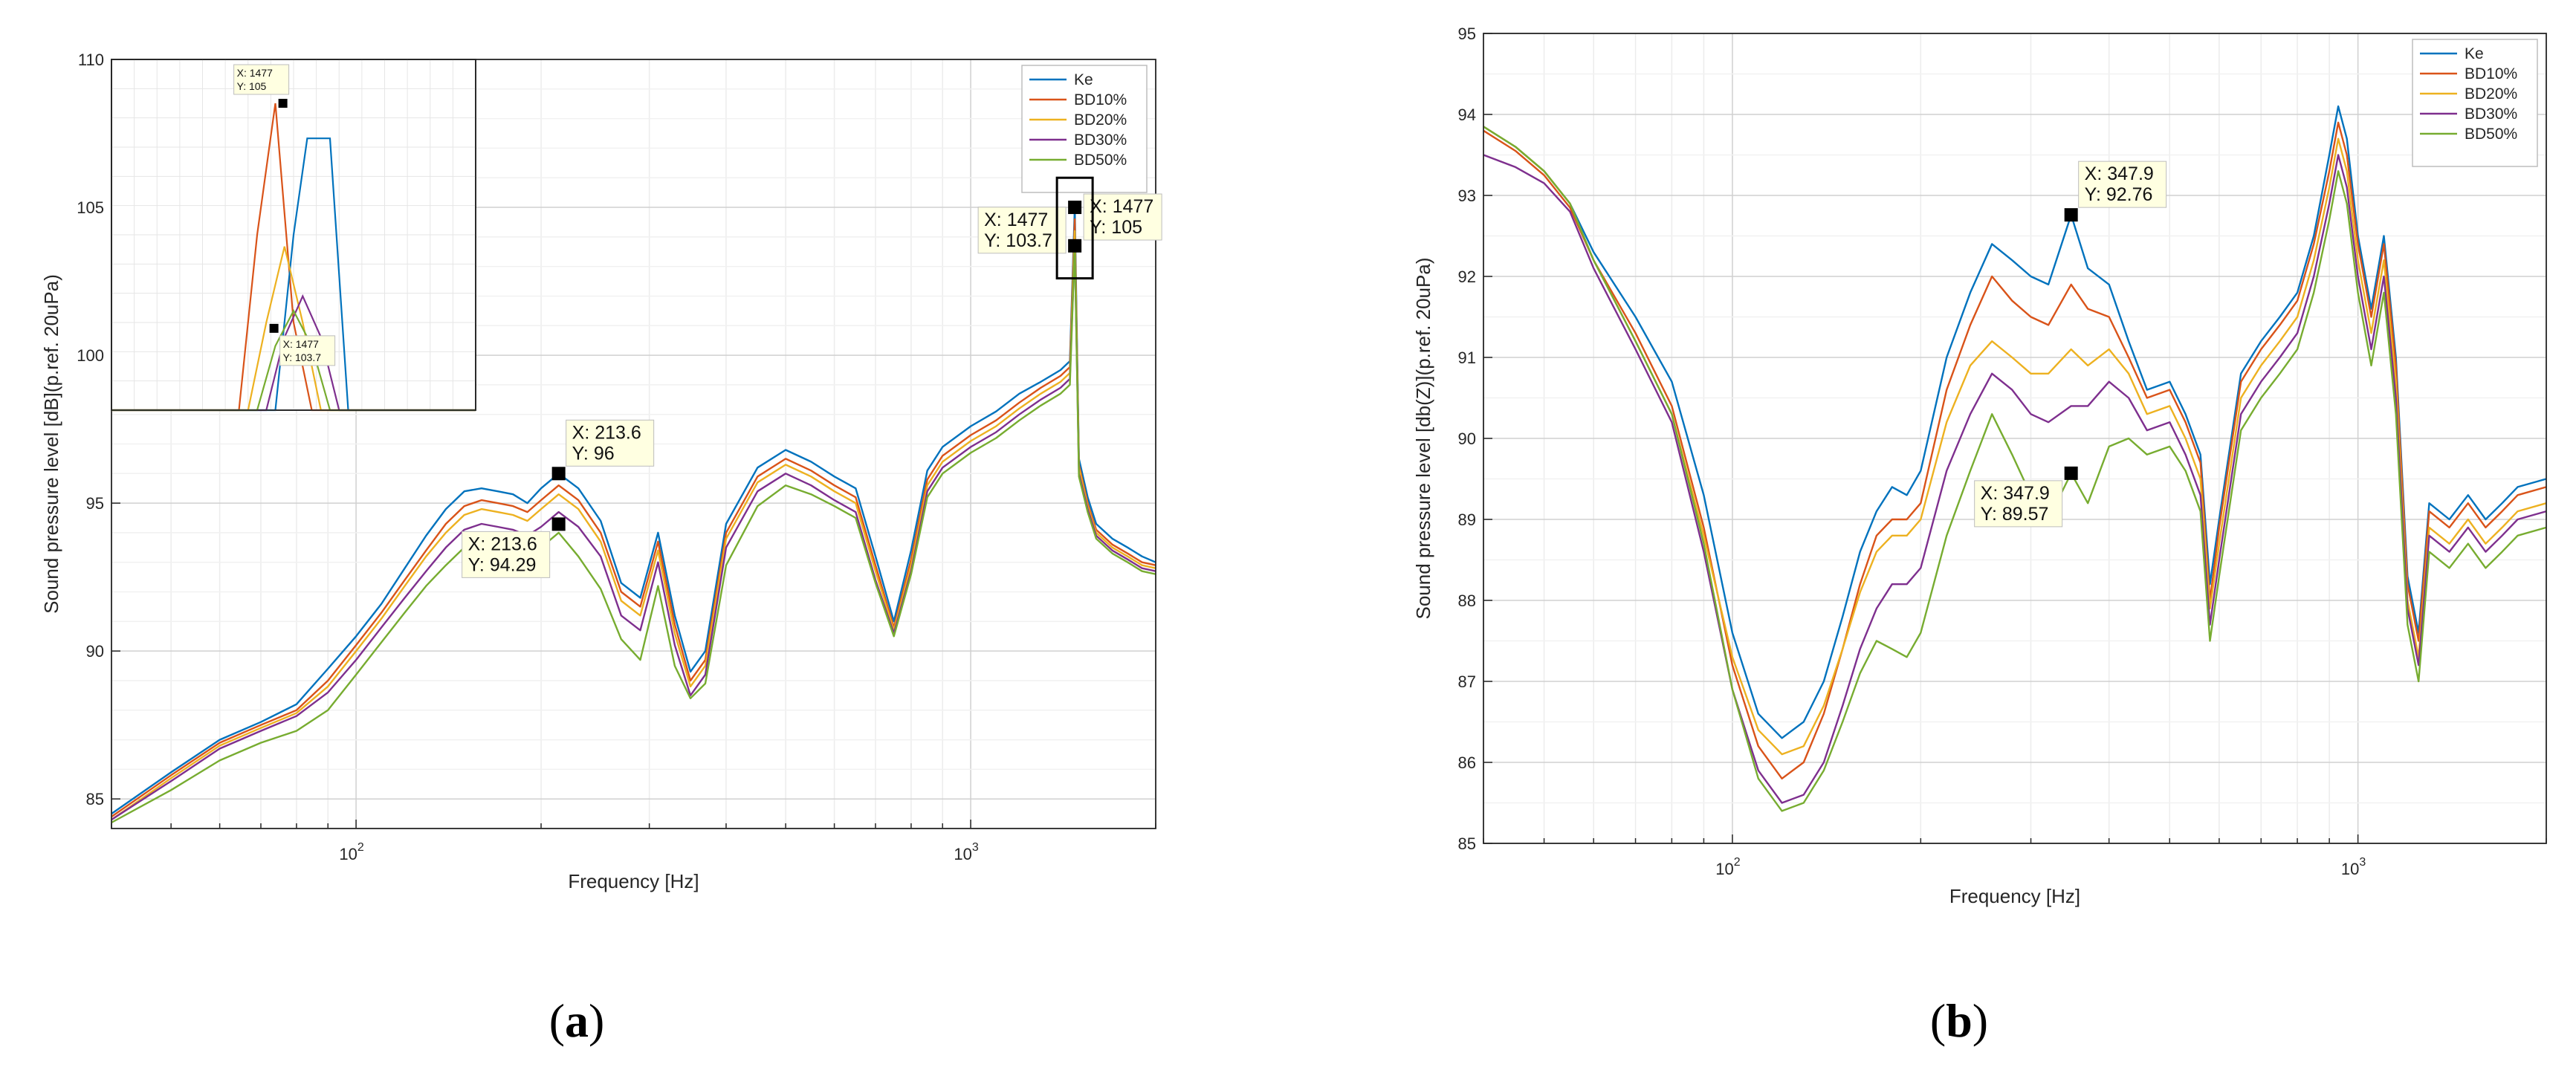  Describe the element at coordinates (1467, 600) in the screenshot. I see `y-tick-label-3: 88` at that location.